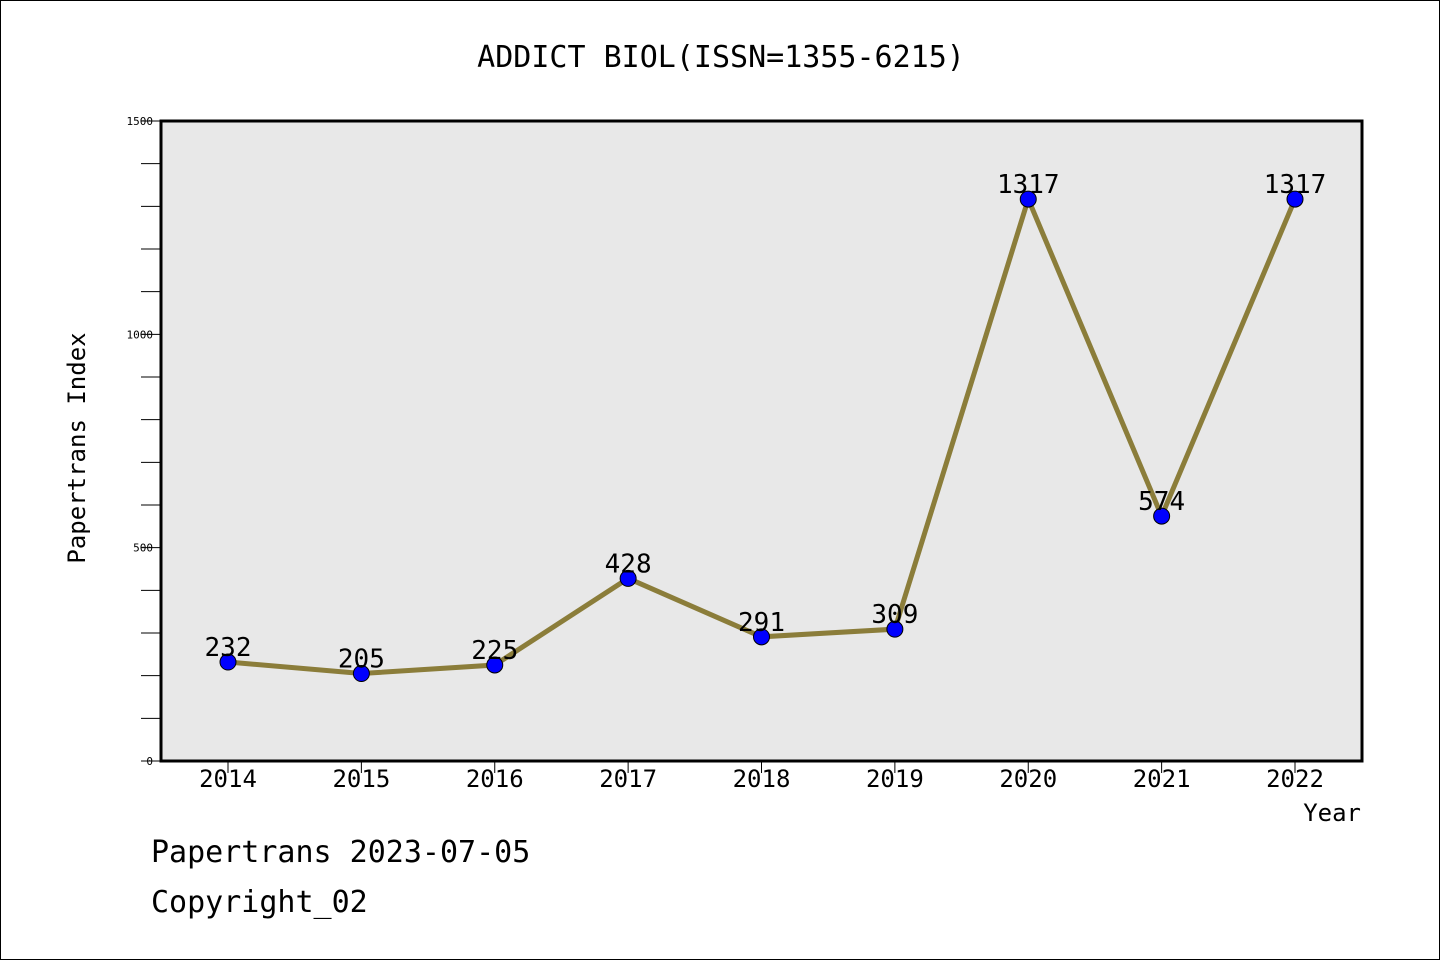  Describe the element at coordinates (140, 121) in the screenshot. I see `y-tick-label: 1500` at that location.